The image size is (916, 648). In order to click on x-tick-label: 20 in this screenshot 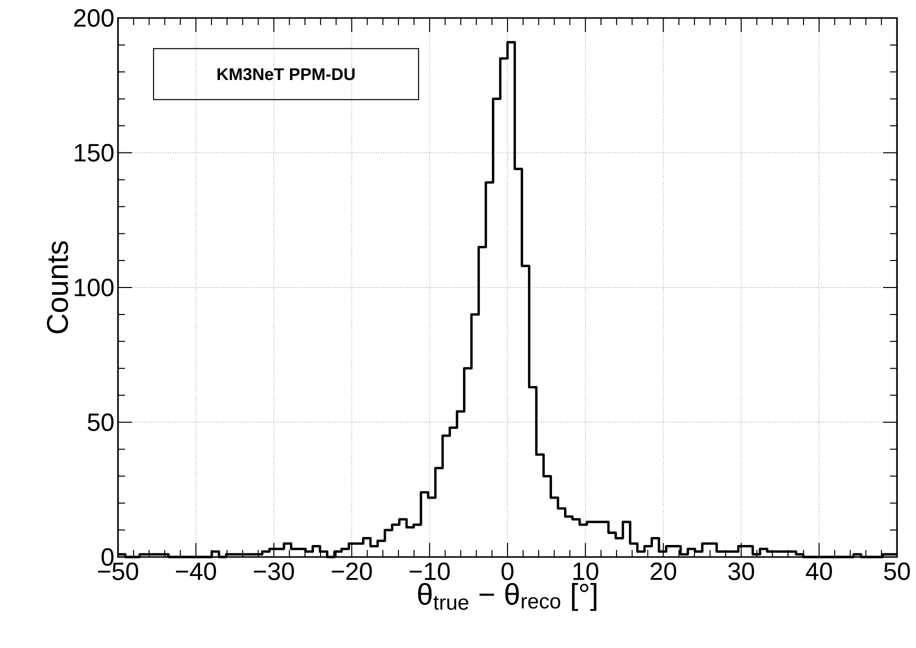, I will do `click(663, 571)`.